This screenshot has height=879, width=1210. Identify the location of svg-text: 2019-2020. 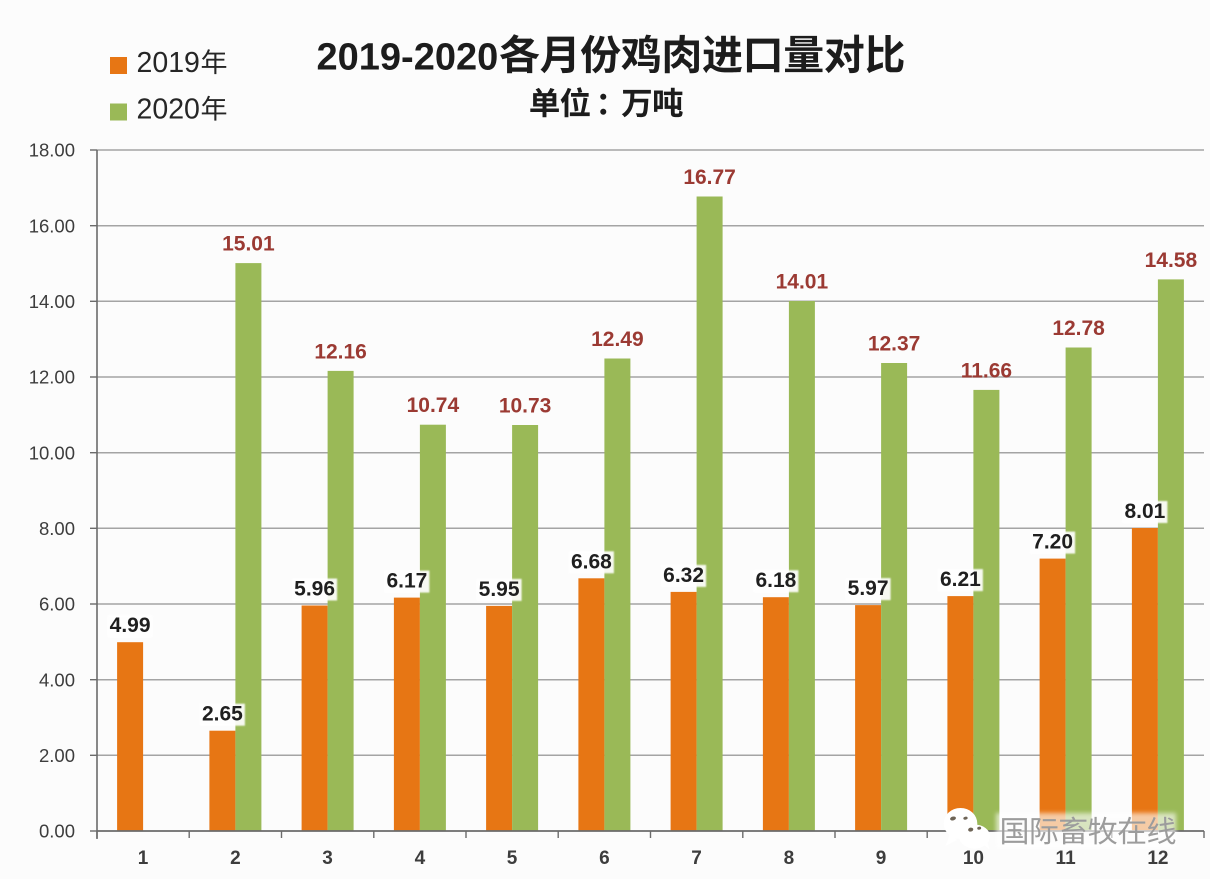
(408, 58).